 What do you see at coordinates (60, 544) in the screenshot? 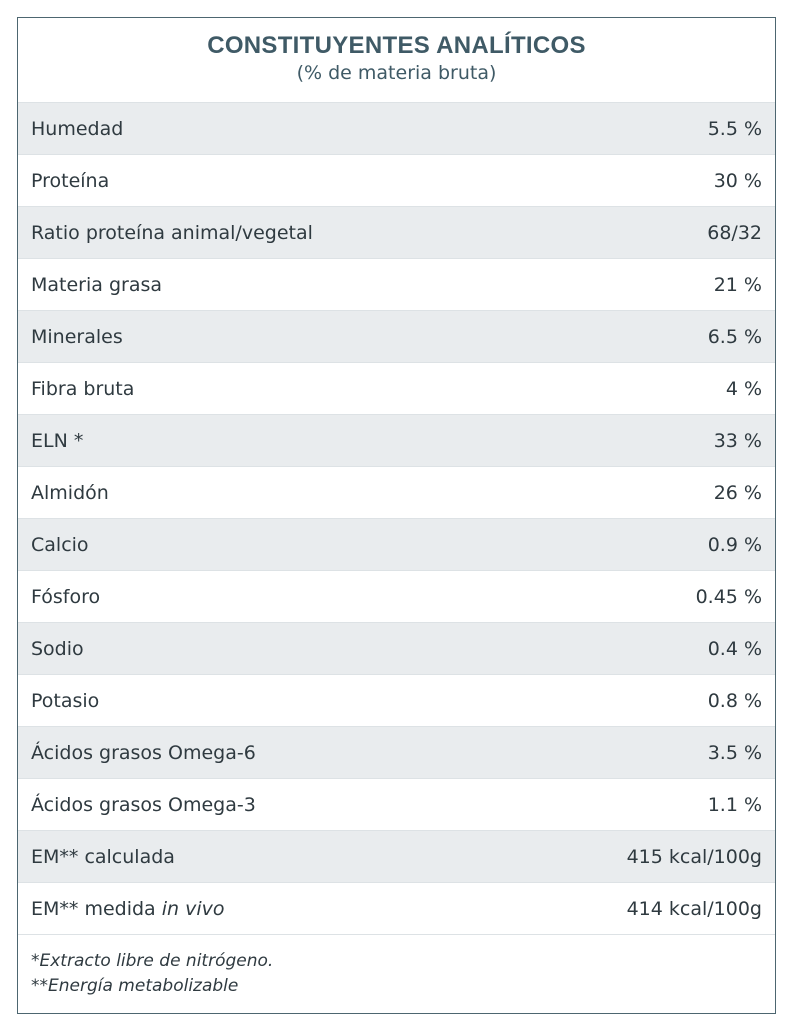
I see `row-label: Calcio` at bounding box center [60, 544].